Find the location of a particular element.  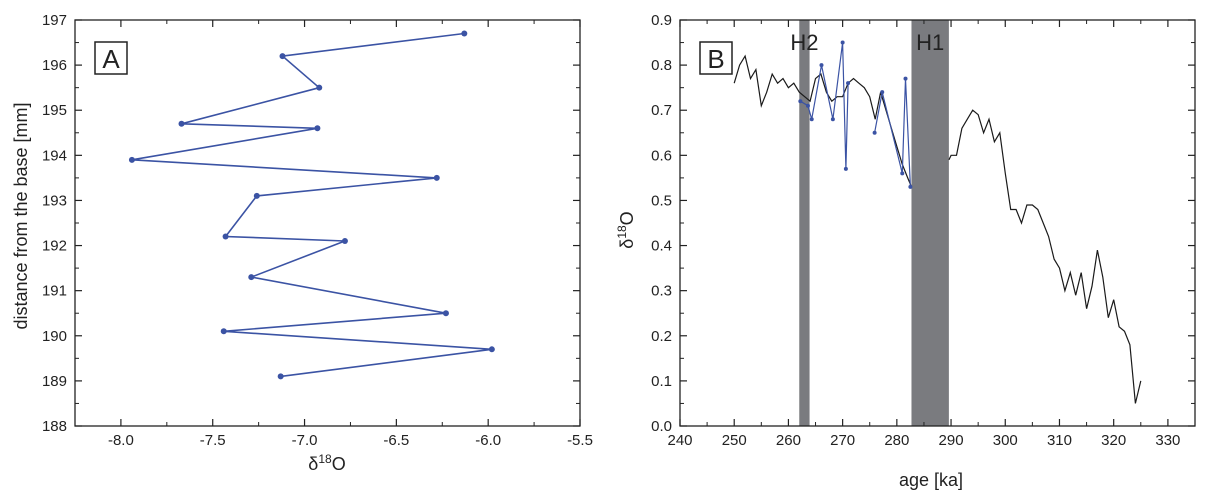

panel-b-x-tick-label: 270 is located at coordinates (842, 440).